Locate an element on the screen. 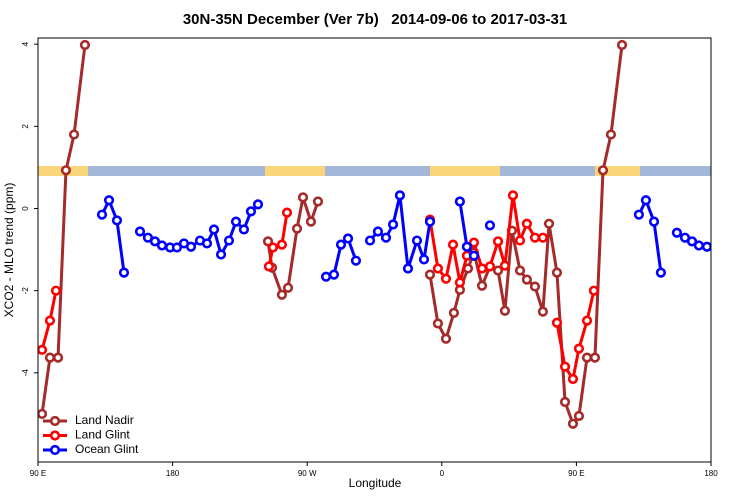  y-tick-label: -4 is located at coordinates (25, 373).